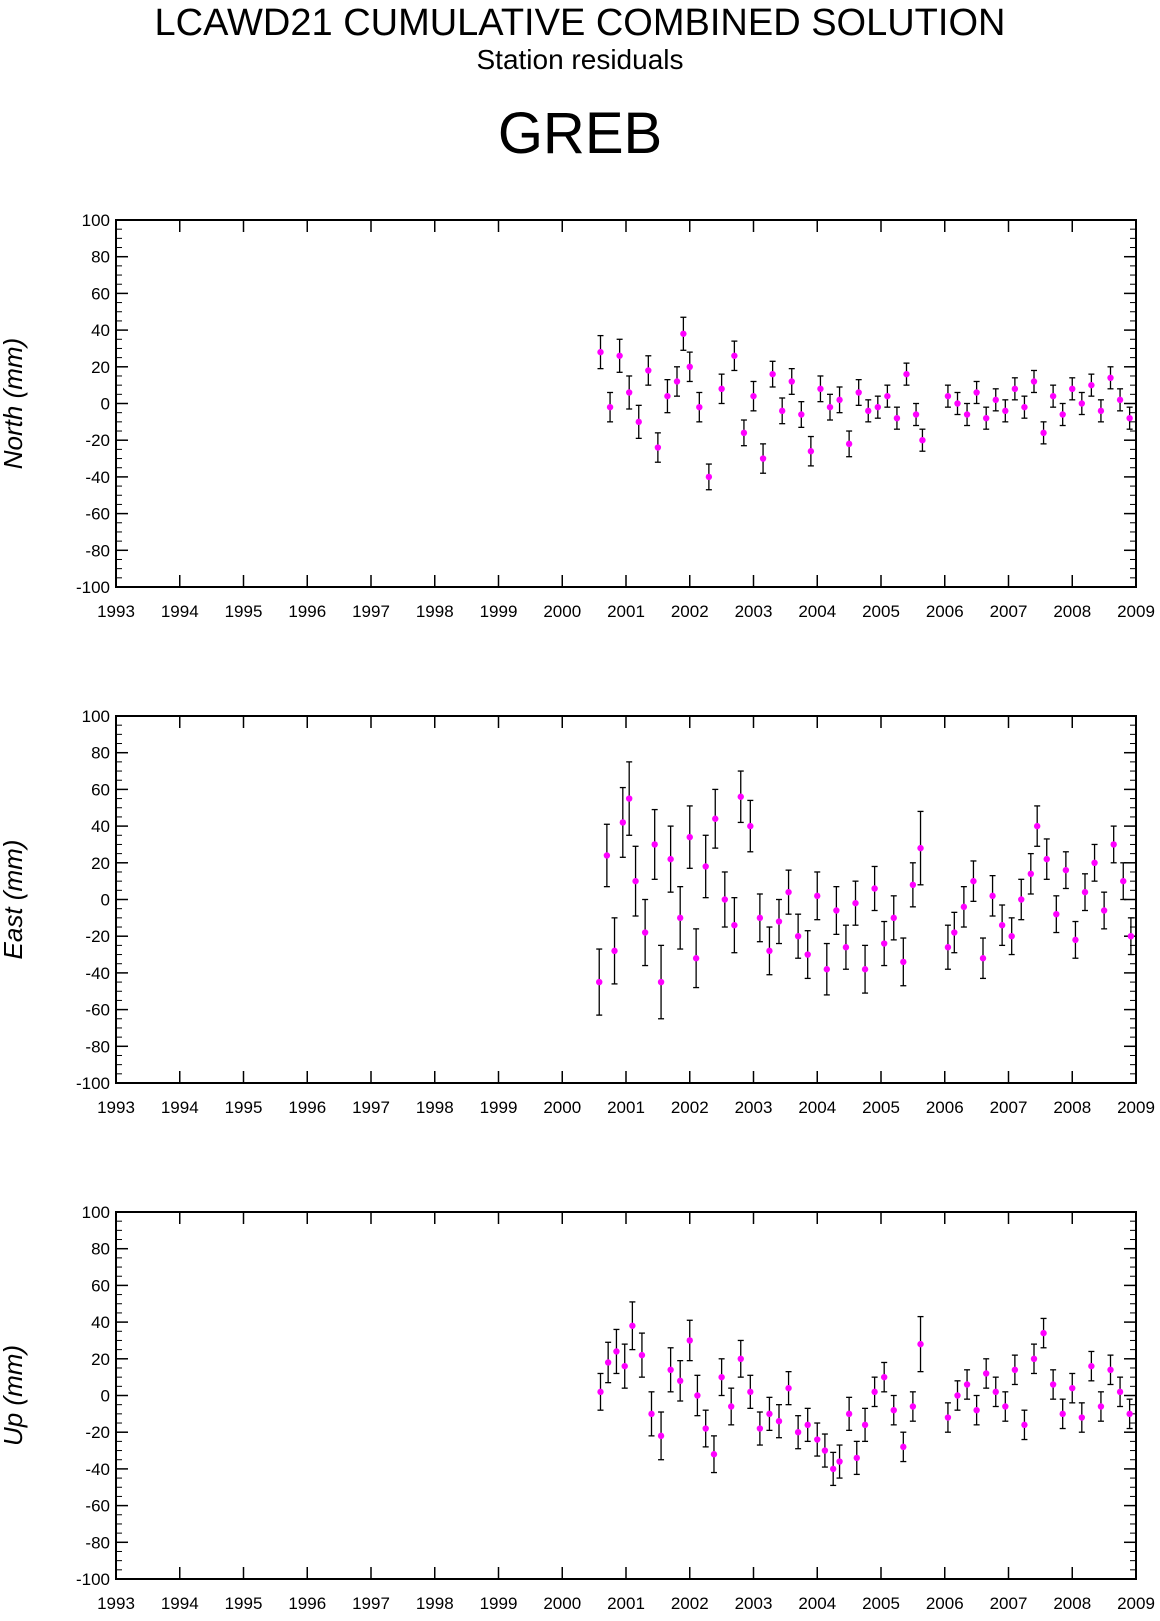 This screenshot has width=1160, height=1621. Describe the element at coordinates (307, 1603) in the screenshot. I see `x-tick-label: 1996` at that location.